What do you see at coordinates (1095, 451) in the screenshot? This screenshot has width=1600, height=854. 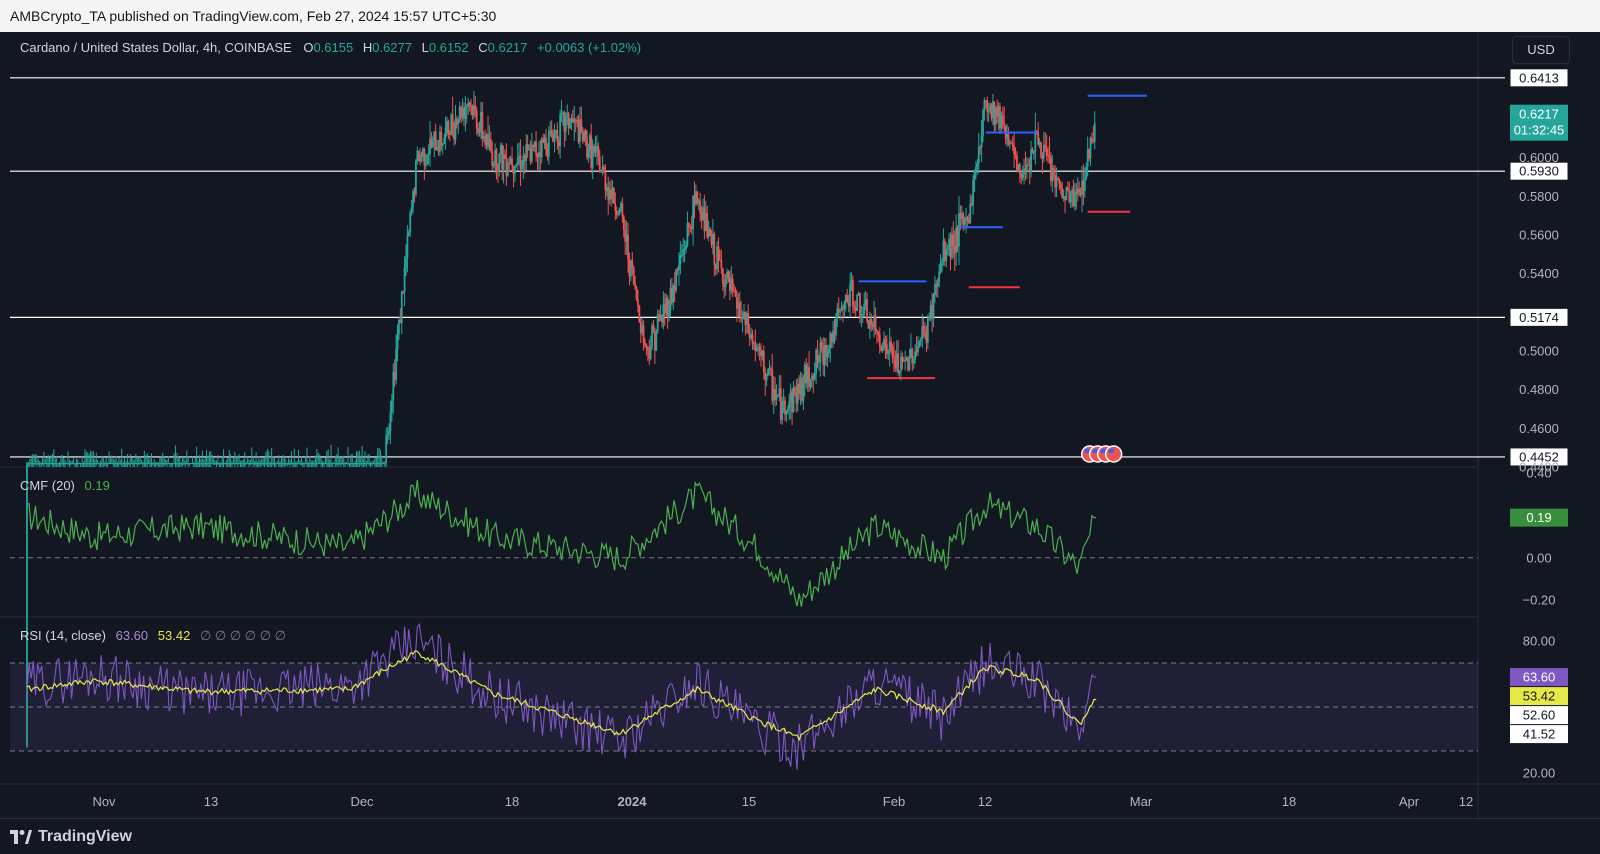 I see `us-flag-canton` at bounding box center [1095, 451].